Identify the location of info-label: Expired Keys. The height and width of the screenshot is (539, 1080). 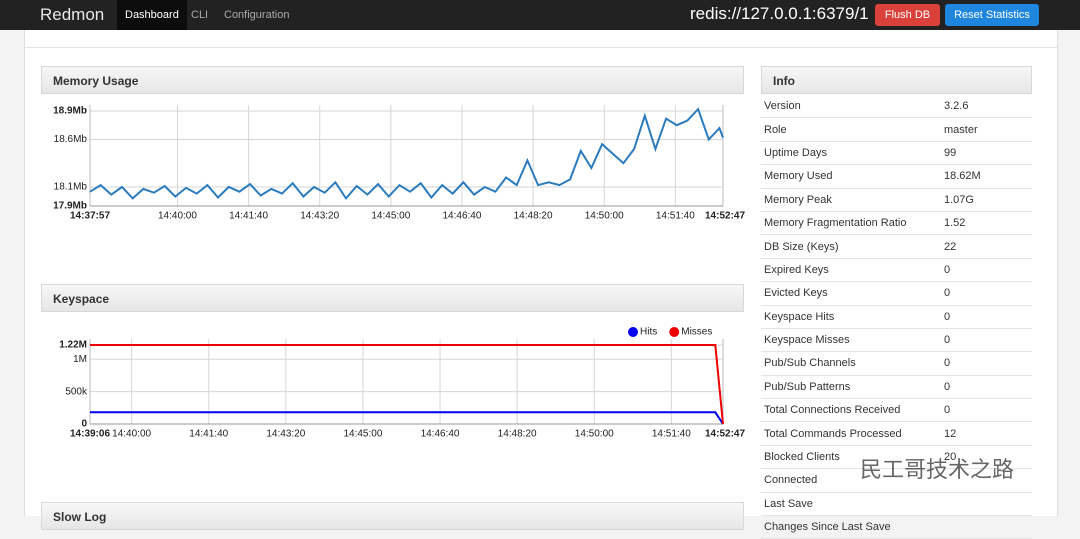
(851, 270).